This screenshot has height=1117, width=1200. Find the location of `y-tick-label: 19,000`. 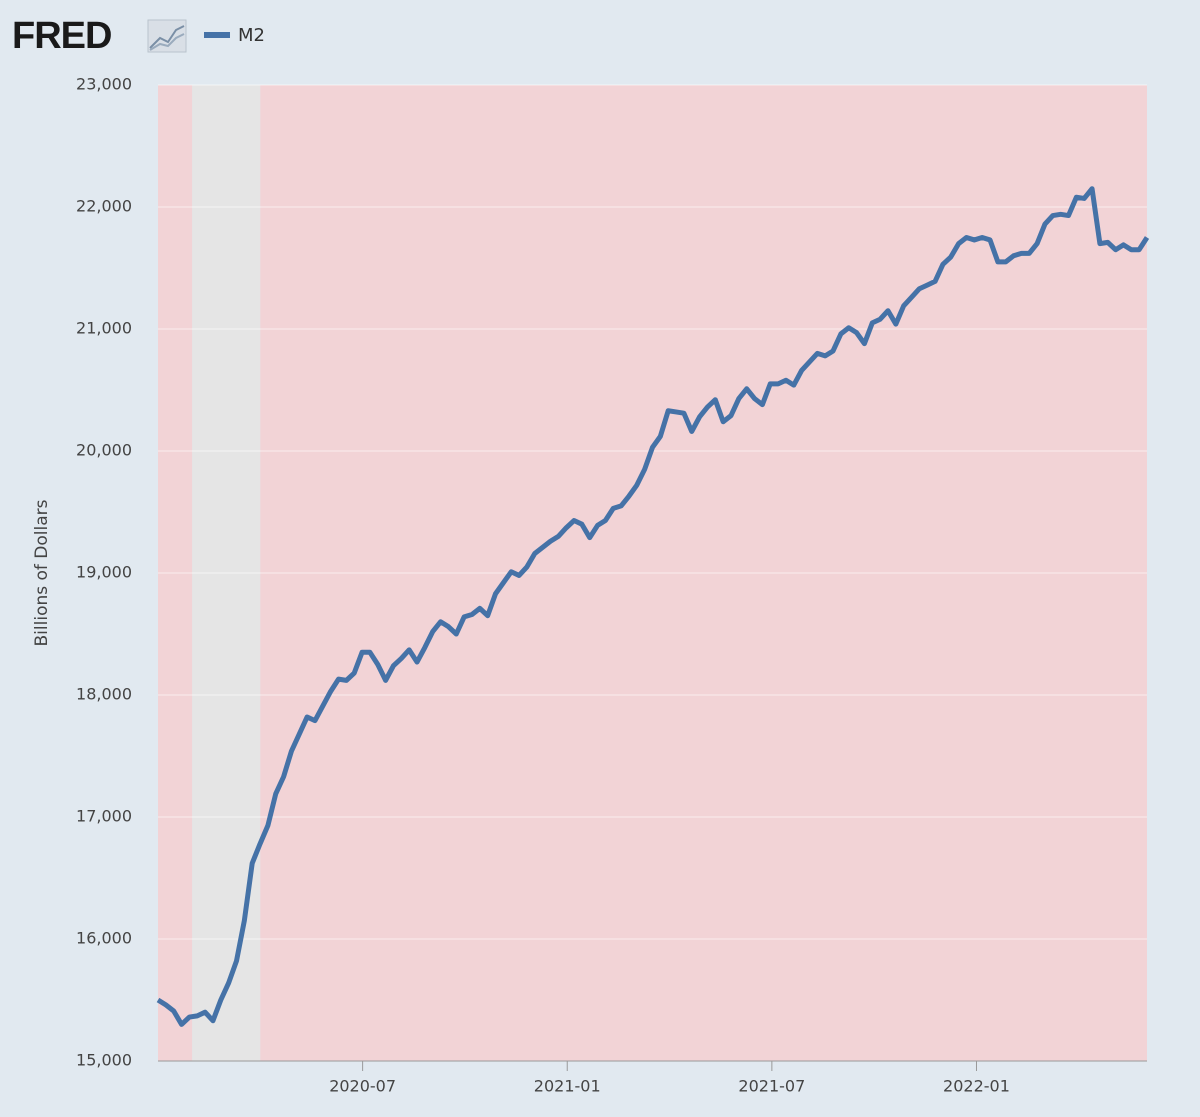

y-tick-label: 19,000 is located at coordinates (104, 572).